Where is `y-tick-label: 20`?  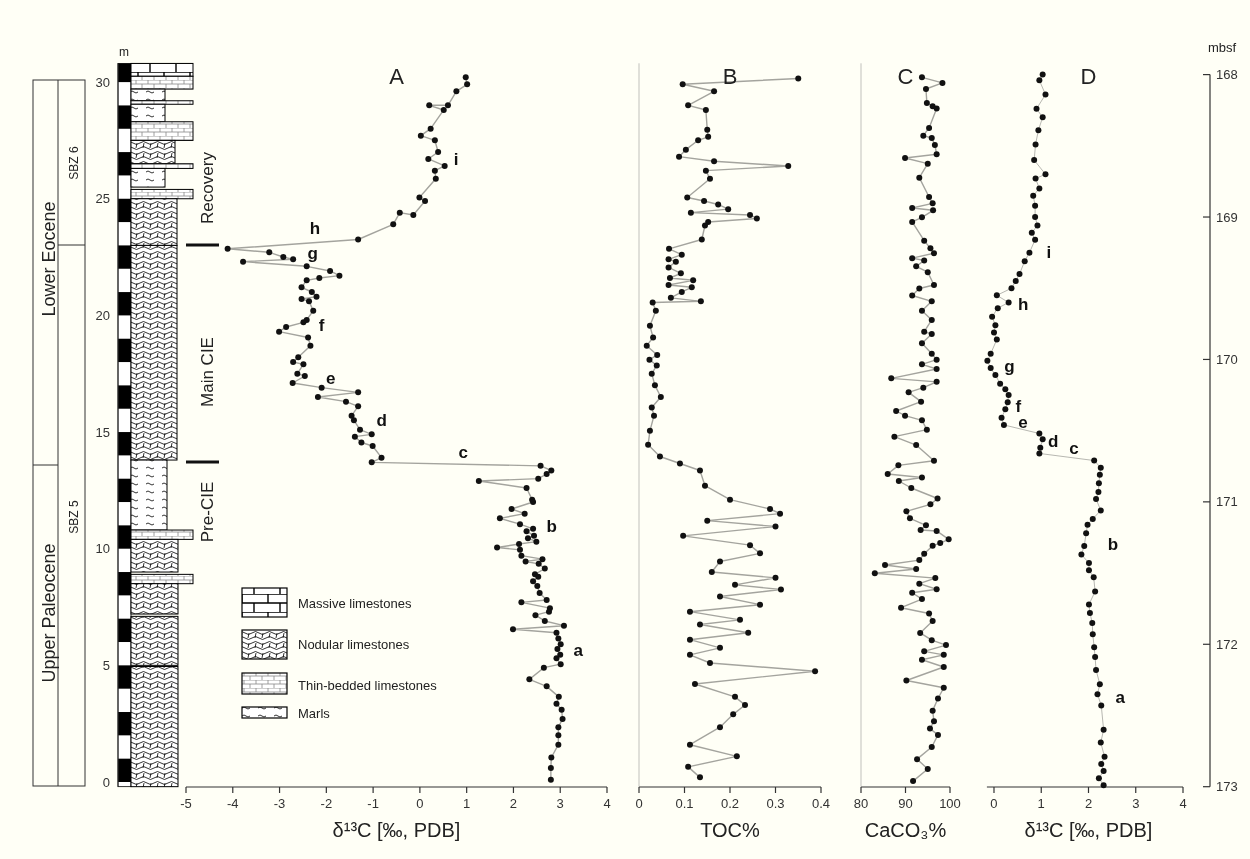
y-tick-label: 20 is located at coordinates (102, 315).